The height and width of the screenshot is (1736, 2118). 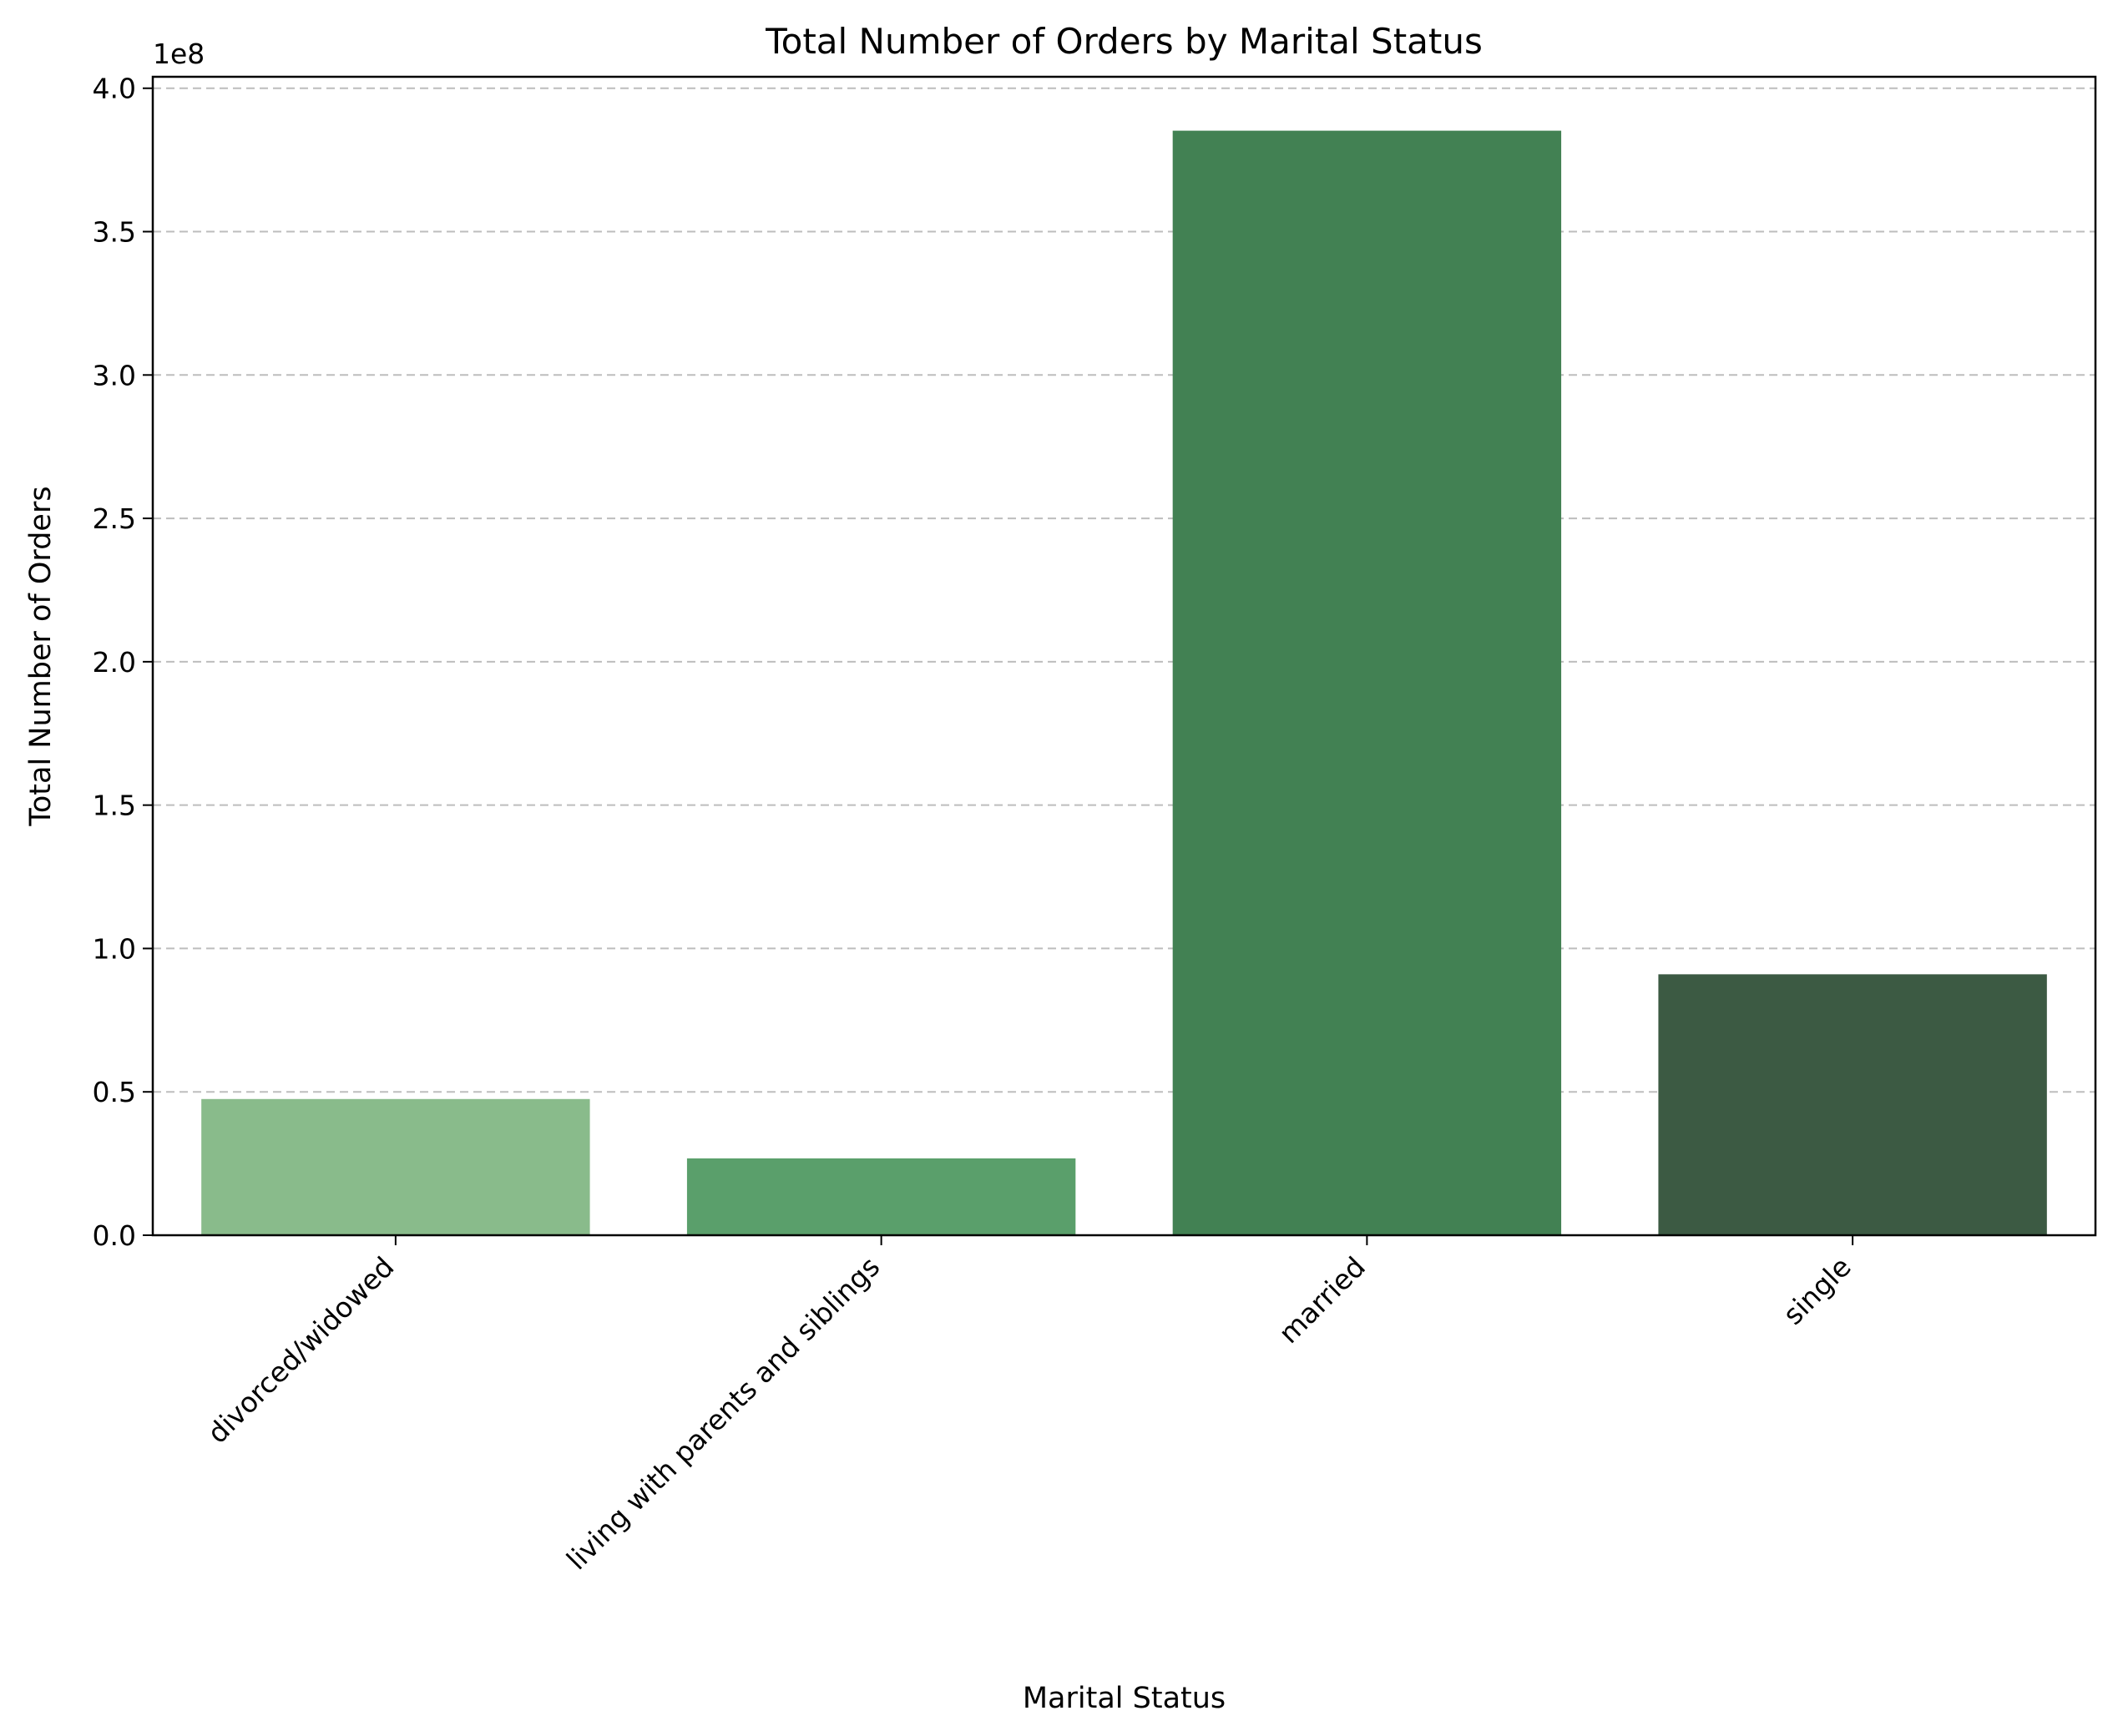 I want to click on y-tick-label: 2.5, so click(x=115, y=518).